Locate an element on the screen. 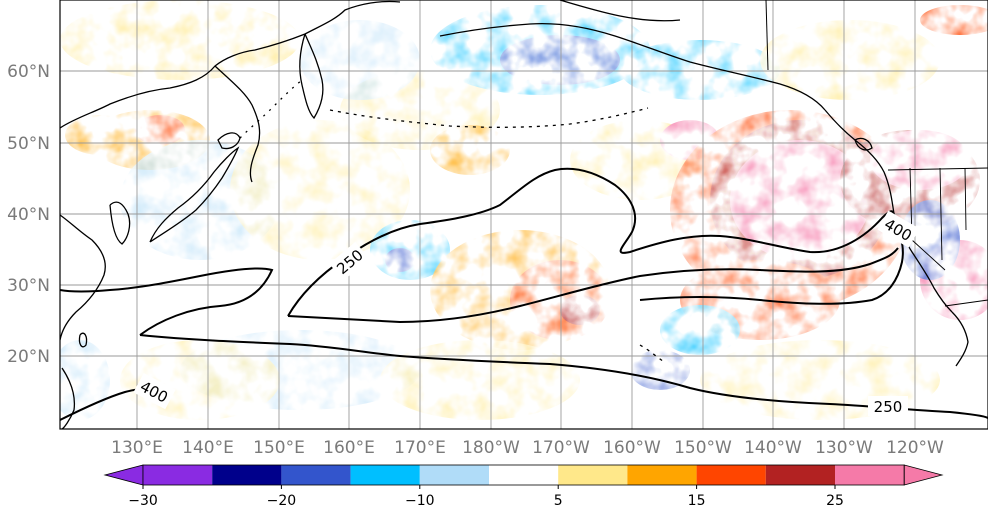 The height and width of the screenshot is (511, 988). alaska-north is located at coordinates (620, 11).